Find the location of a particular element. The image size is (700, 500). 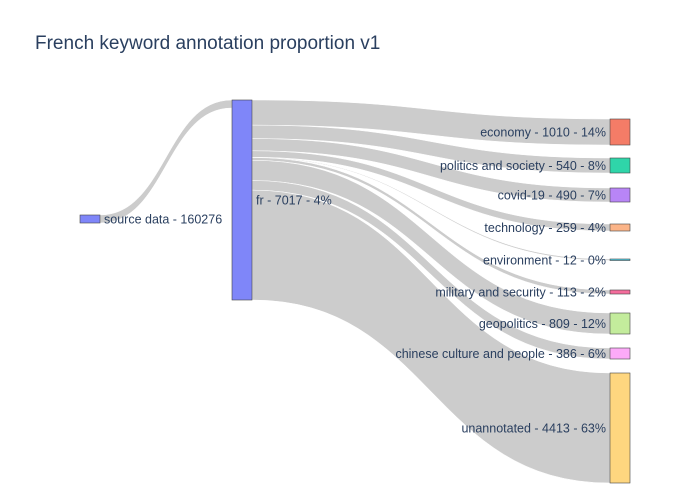

sankey-node-label-technology: technology - 259 - 4% is located at coordinates (545, 228).